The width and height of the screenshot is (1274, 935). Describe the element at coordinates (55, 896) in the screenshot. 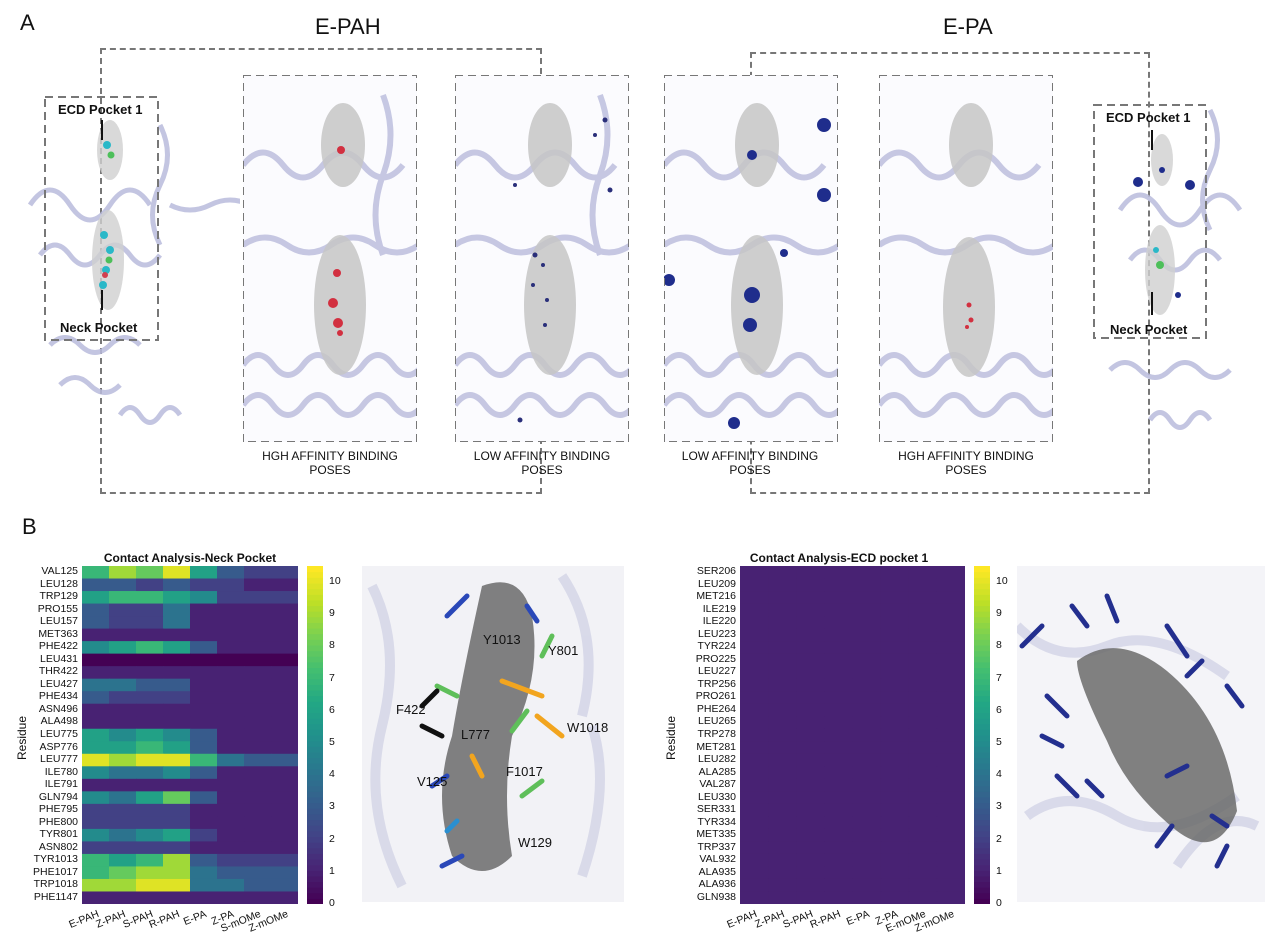

I see `heatmap1-row-label: PHE1147` at that location.